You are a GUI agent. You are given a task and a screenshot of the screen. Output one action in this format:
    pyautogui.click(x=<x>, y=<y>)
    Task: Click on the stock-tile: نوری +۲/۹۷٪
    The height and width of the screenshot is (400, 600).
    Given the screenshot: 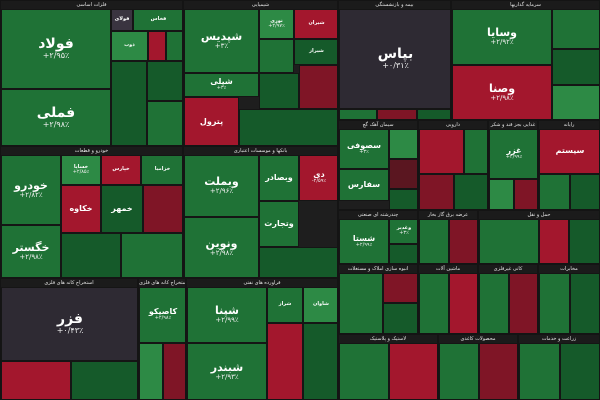 What is the action you would take?
    pyautogui.click(x=276, y=24)
    